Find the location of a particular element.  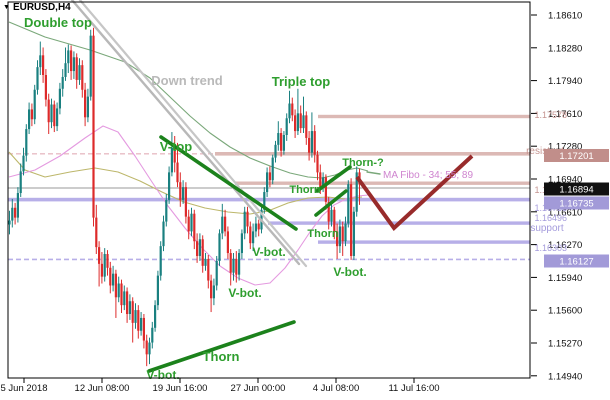

label-support: support is located at coordinates (547, 228).